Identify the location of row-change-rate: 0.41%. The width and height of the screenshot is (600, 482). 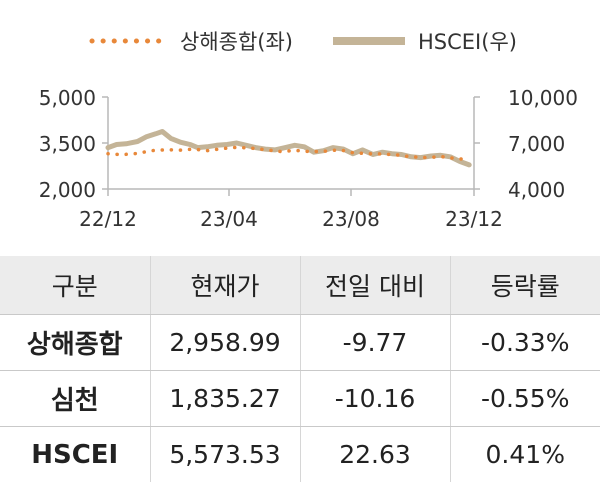
(525, 454).